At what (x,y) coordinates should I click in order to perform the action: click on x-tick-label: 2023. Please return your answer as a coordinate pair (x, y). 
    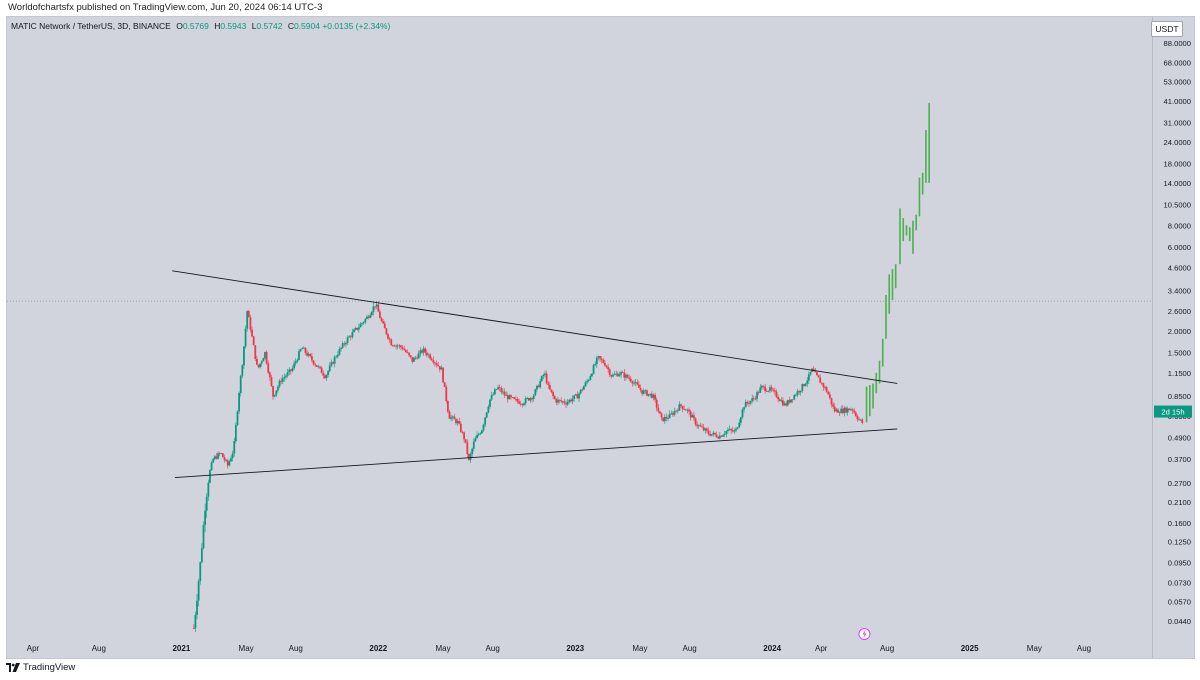
    Looking at the image, I should click on (575, 648).